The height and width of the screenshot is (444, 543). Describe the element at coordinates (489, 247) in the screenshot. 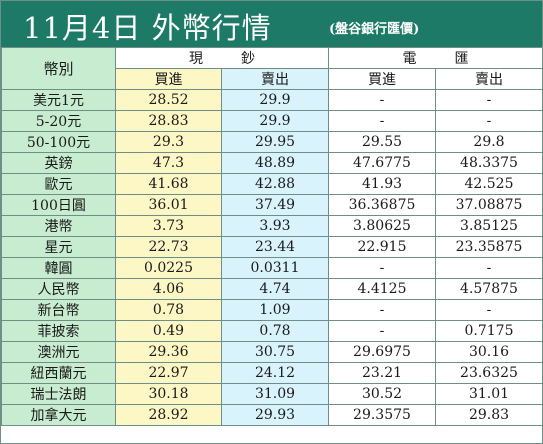

I see `wire-sell-cell: 23.35875` at that location.